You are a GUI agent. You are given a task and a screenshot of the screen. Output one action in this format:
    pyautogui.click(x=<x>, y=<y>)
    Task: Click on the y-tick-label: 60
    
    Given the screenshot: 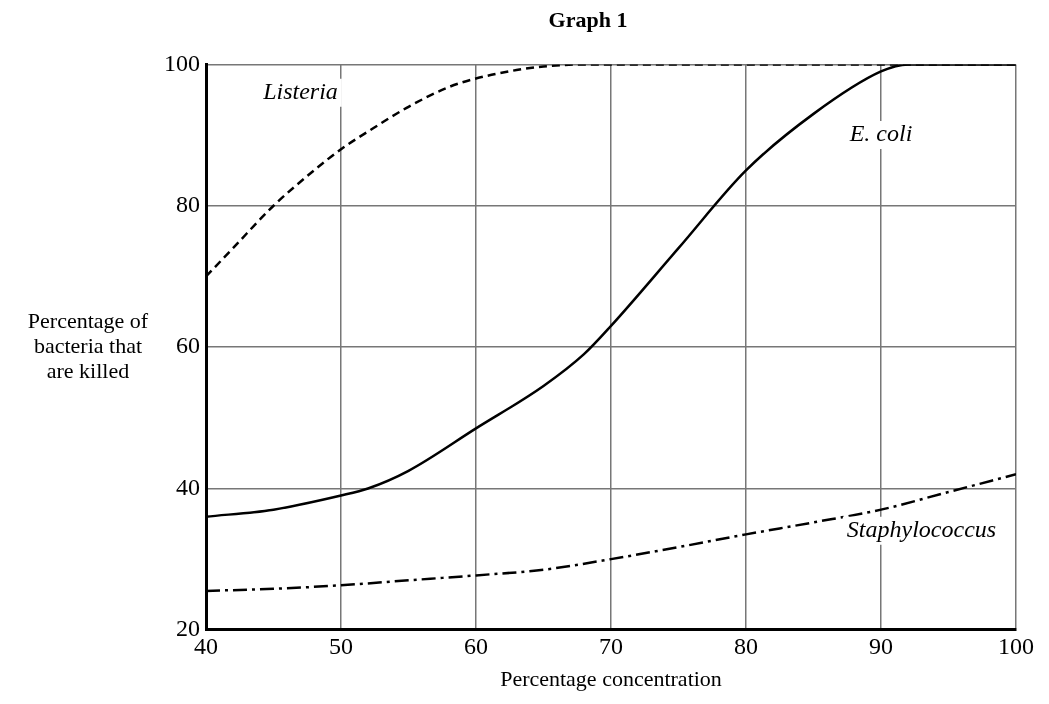 What is the action you would take?
    pyautogui.click(x=188, y=345)
    